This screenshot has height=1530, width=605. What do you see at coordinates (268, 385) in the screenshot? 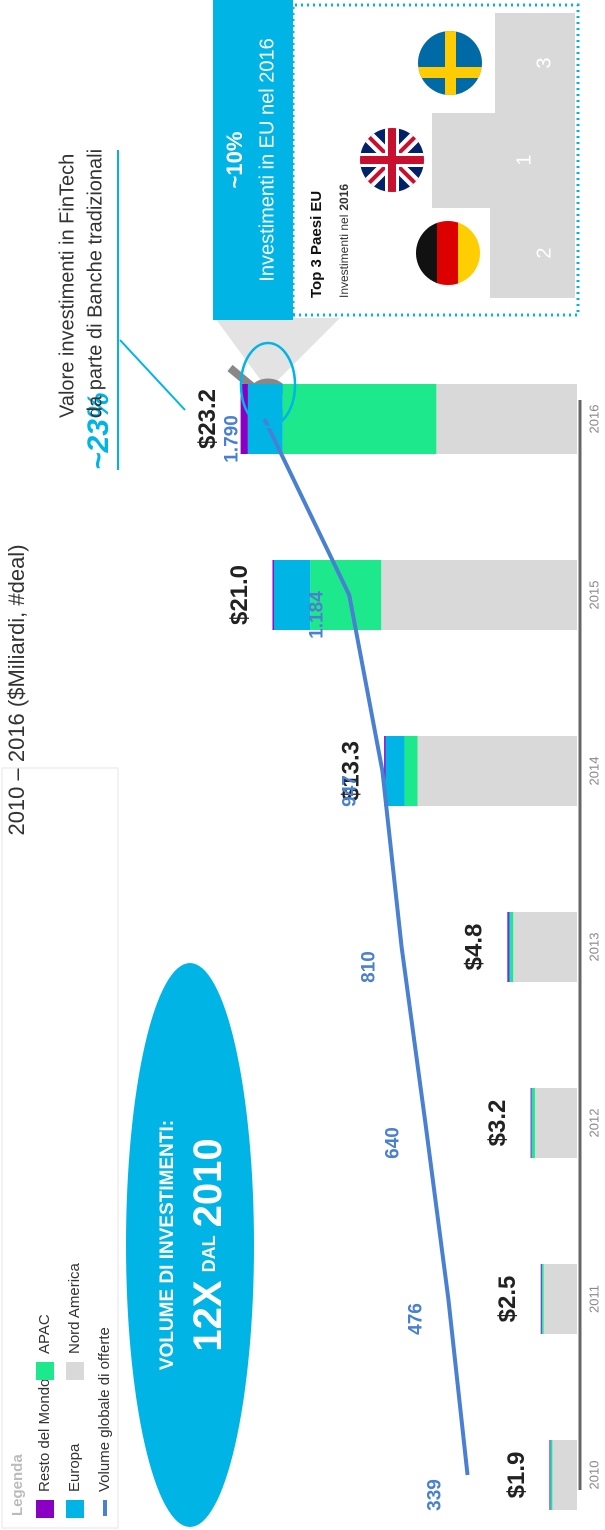
I see `highlight-ring` at bounding box center [268, 385].